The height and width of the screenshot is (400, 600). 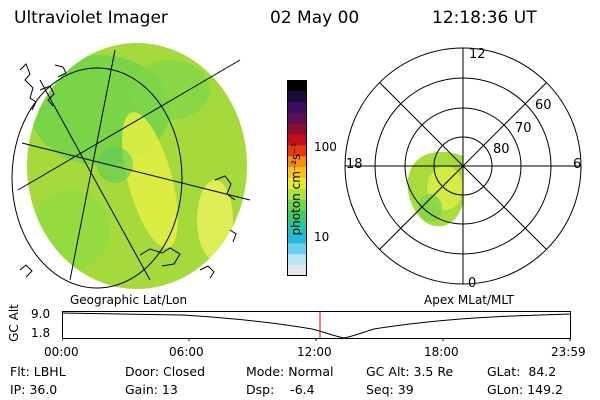 I want to click on x-ticks, so click(x=316, y=339).